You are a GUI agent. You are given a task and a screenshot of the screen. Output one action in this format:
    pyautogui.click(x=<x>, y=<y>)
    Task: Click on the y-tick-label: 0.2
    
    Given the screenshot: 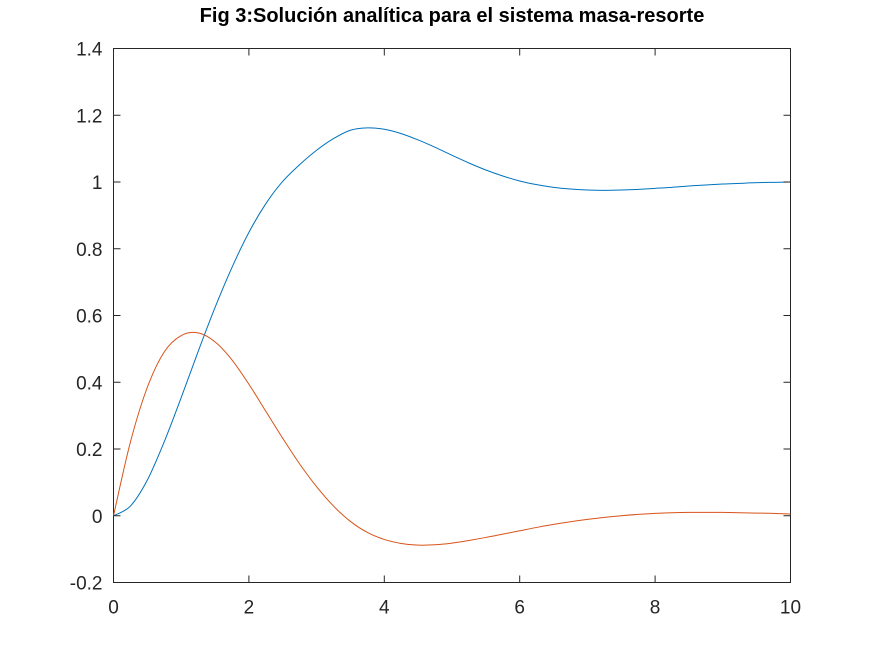 What is the action you would take?
    pyautogui.click(x=89, y=450)
    